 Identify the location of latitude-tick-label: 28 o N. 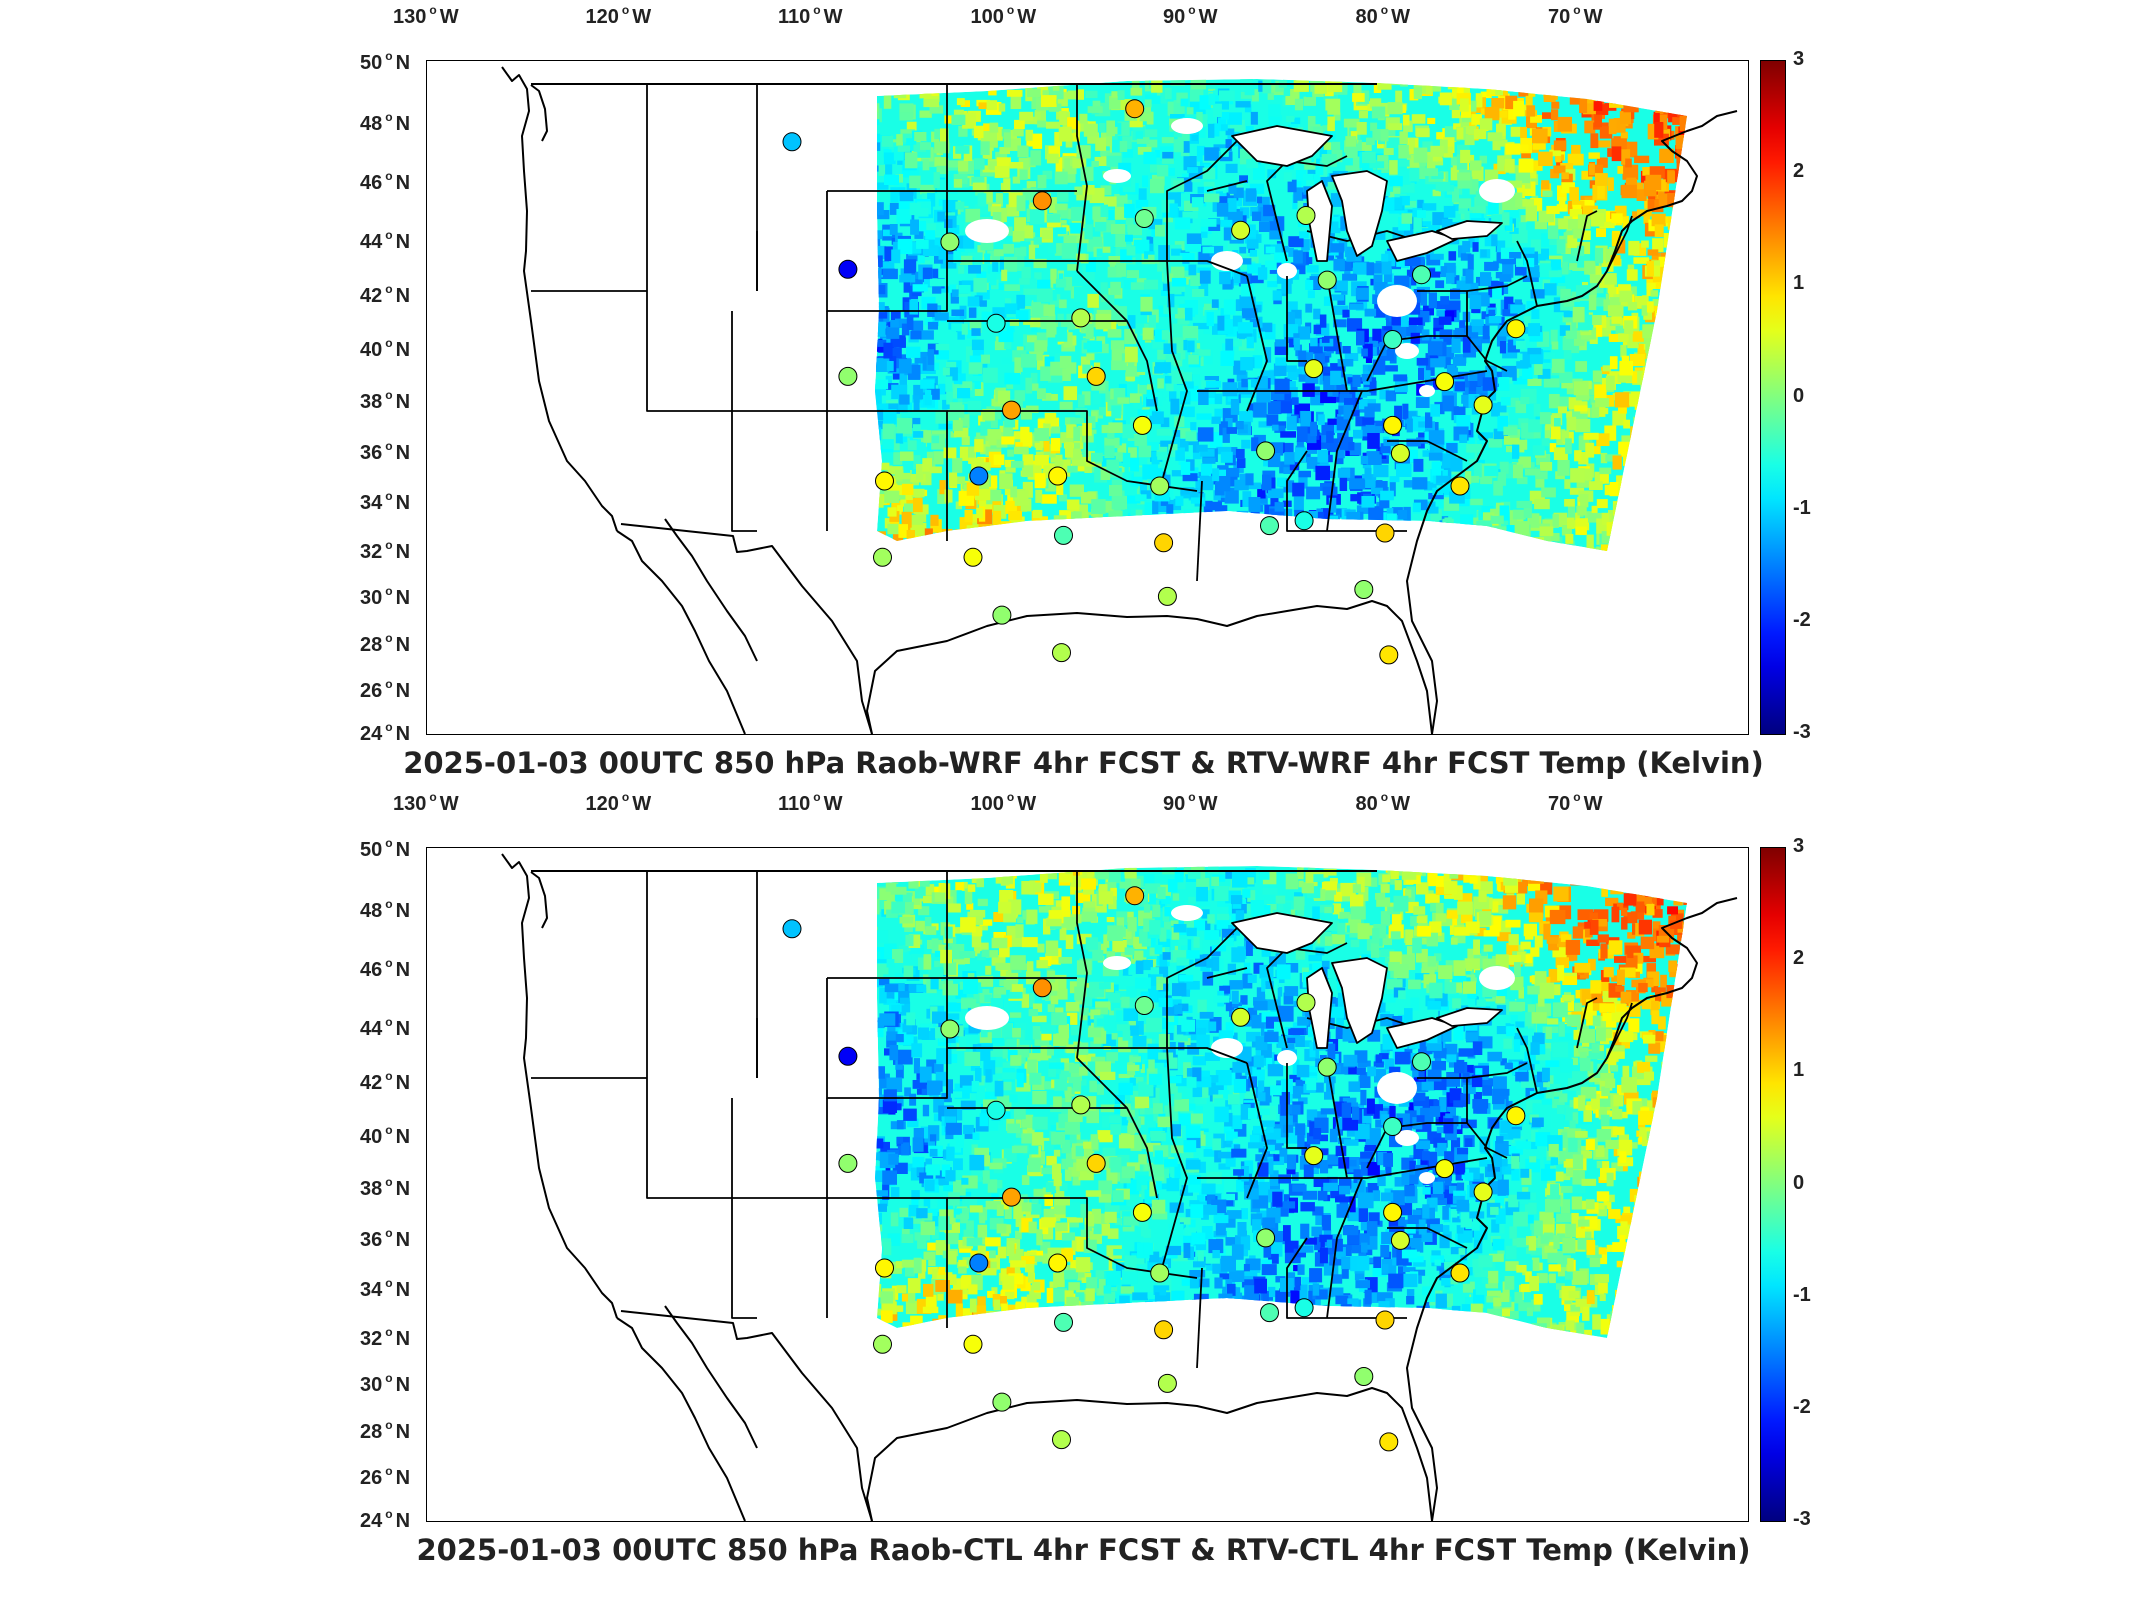
(385, 643).